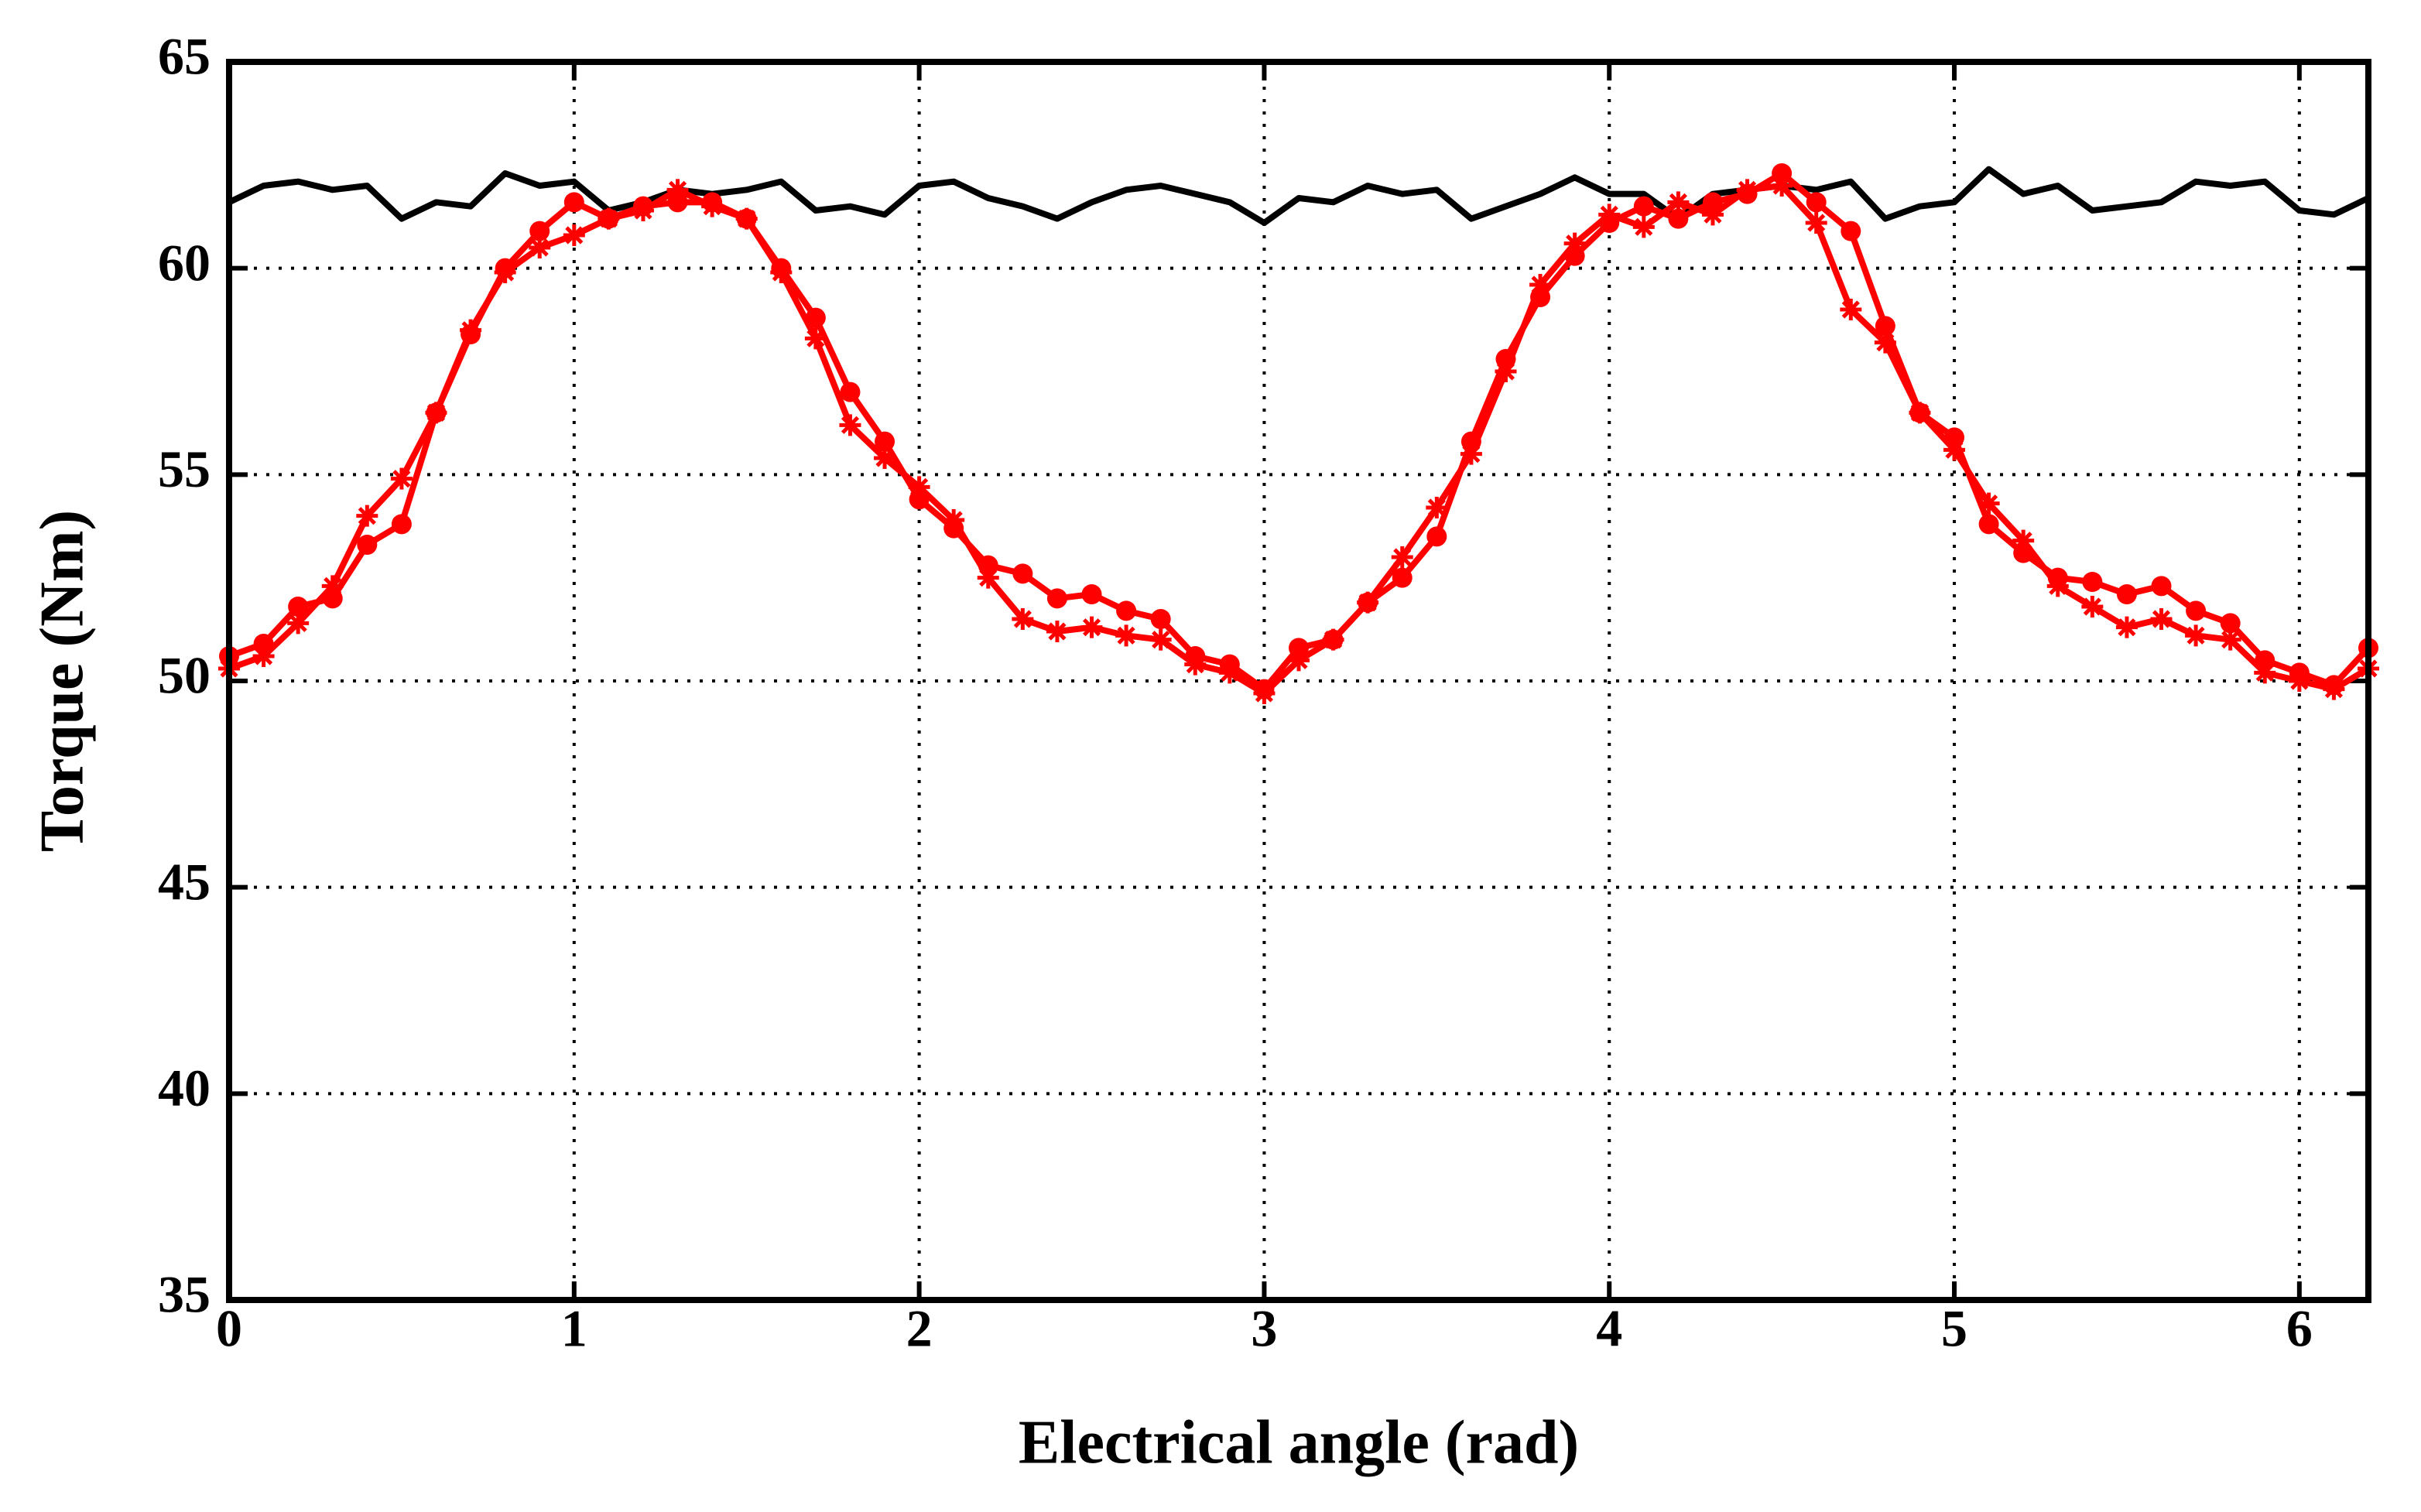 Image resolution: width=2421 pixels, height=1512 pixels. What do you see at coordinates (1264, 1328) in the screenshot?
I see `x-tick-label: 3` at bounding box center [1264, 1328].